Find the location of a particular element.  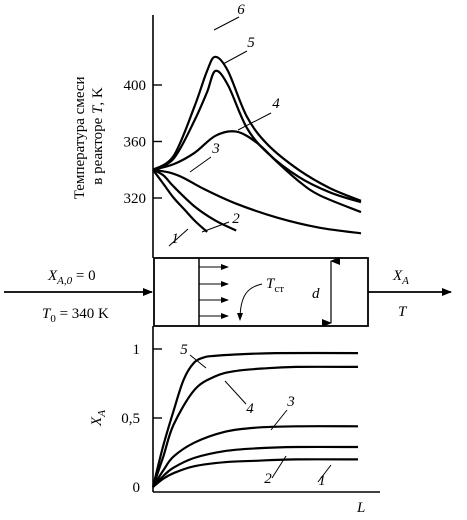

conversion-curve-label-1: 1 is located at coordinates (322, 481).